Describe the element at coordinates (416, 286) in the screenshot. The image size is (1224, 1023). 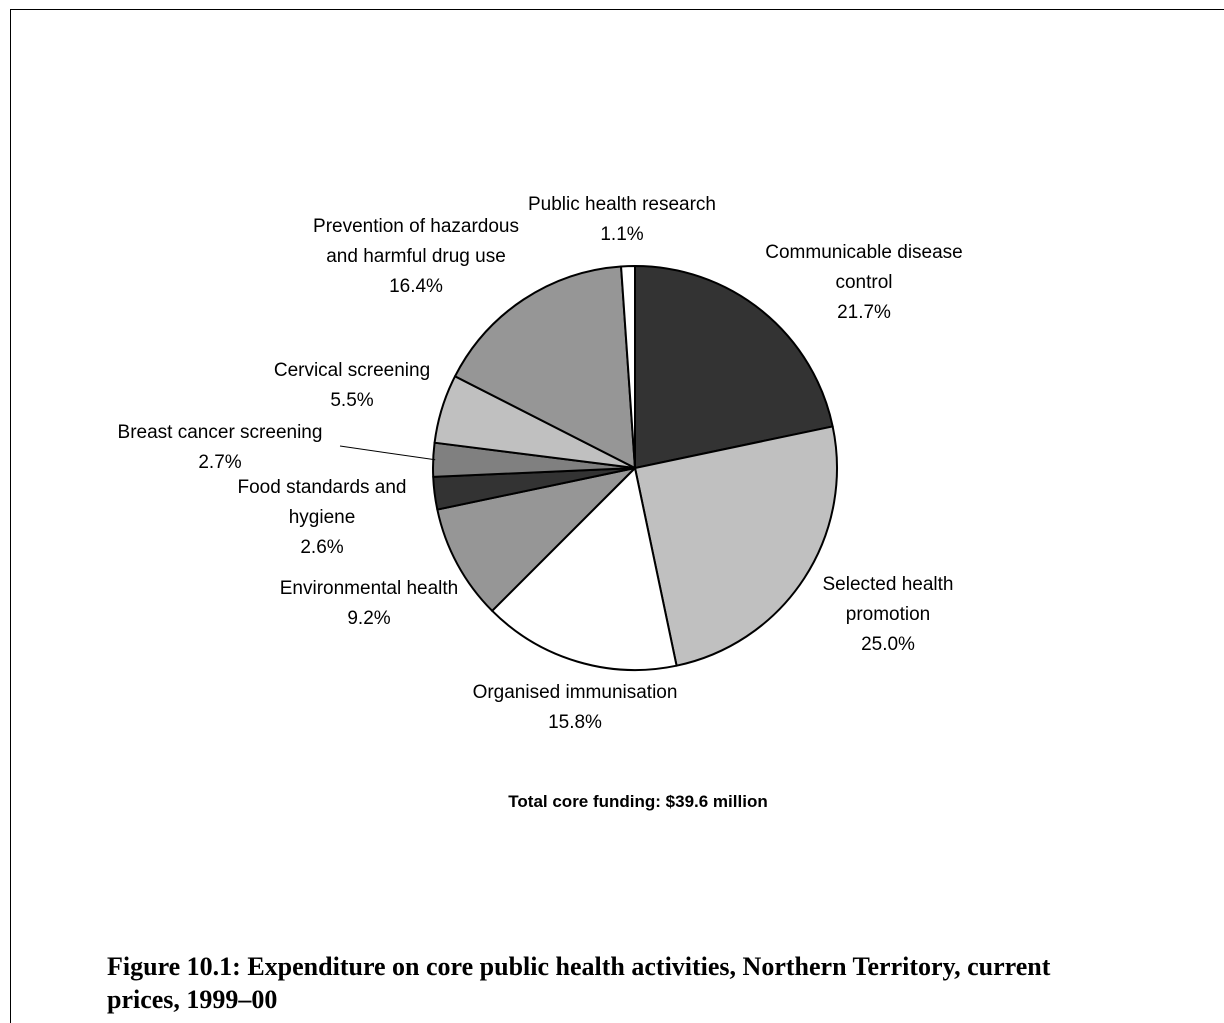
I see `slice-value-label: 16.4%` at that location.